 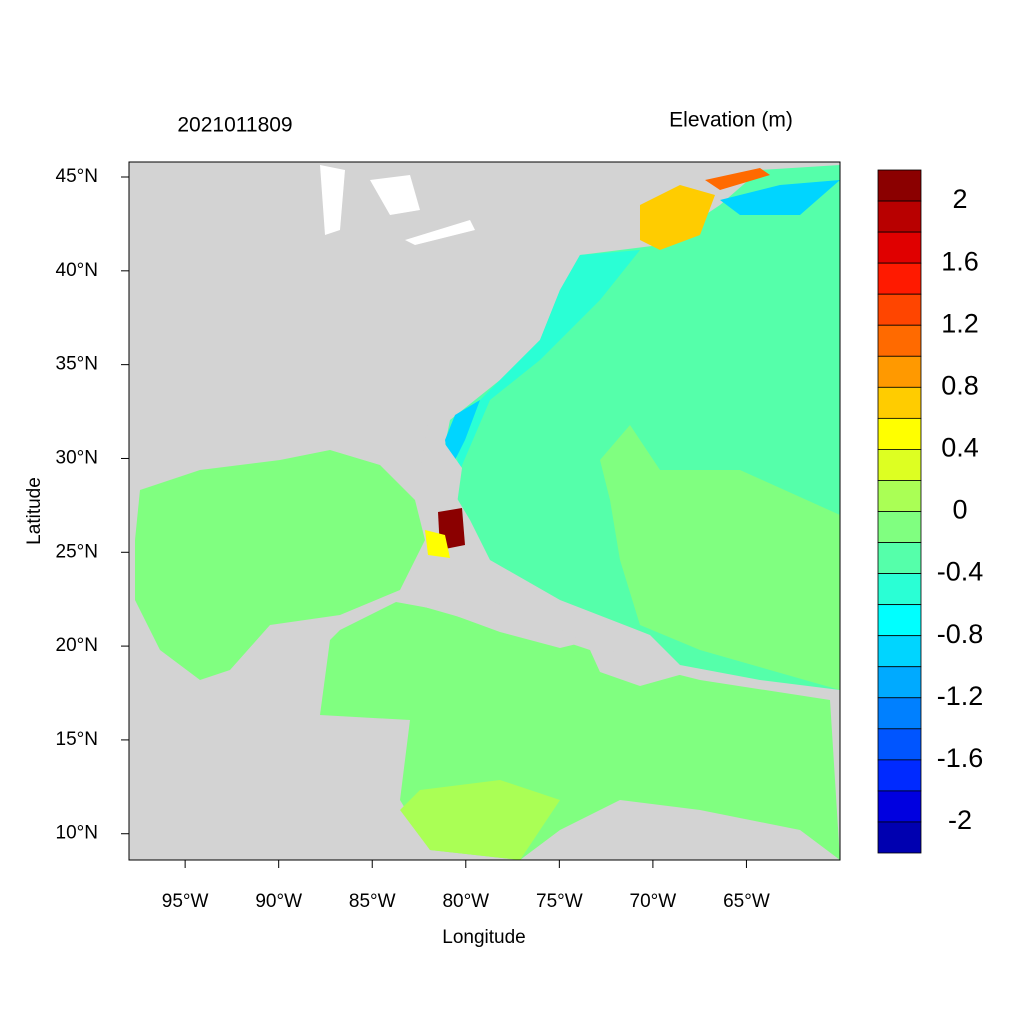 What do you see at coordinates (77, 739) in the screenshot?
I see `y-tick-label: 15°N` at bounding box center [77, 739].